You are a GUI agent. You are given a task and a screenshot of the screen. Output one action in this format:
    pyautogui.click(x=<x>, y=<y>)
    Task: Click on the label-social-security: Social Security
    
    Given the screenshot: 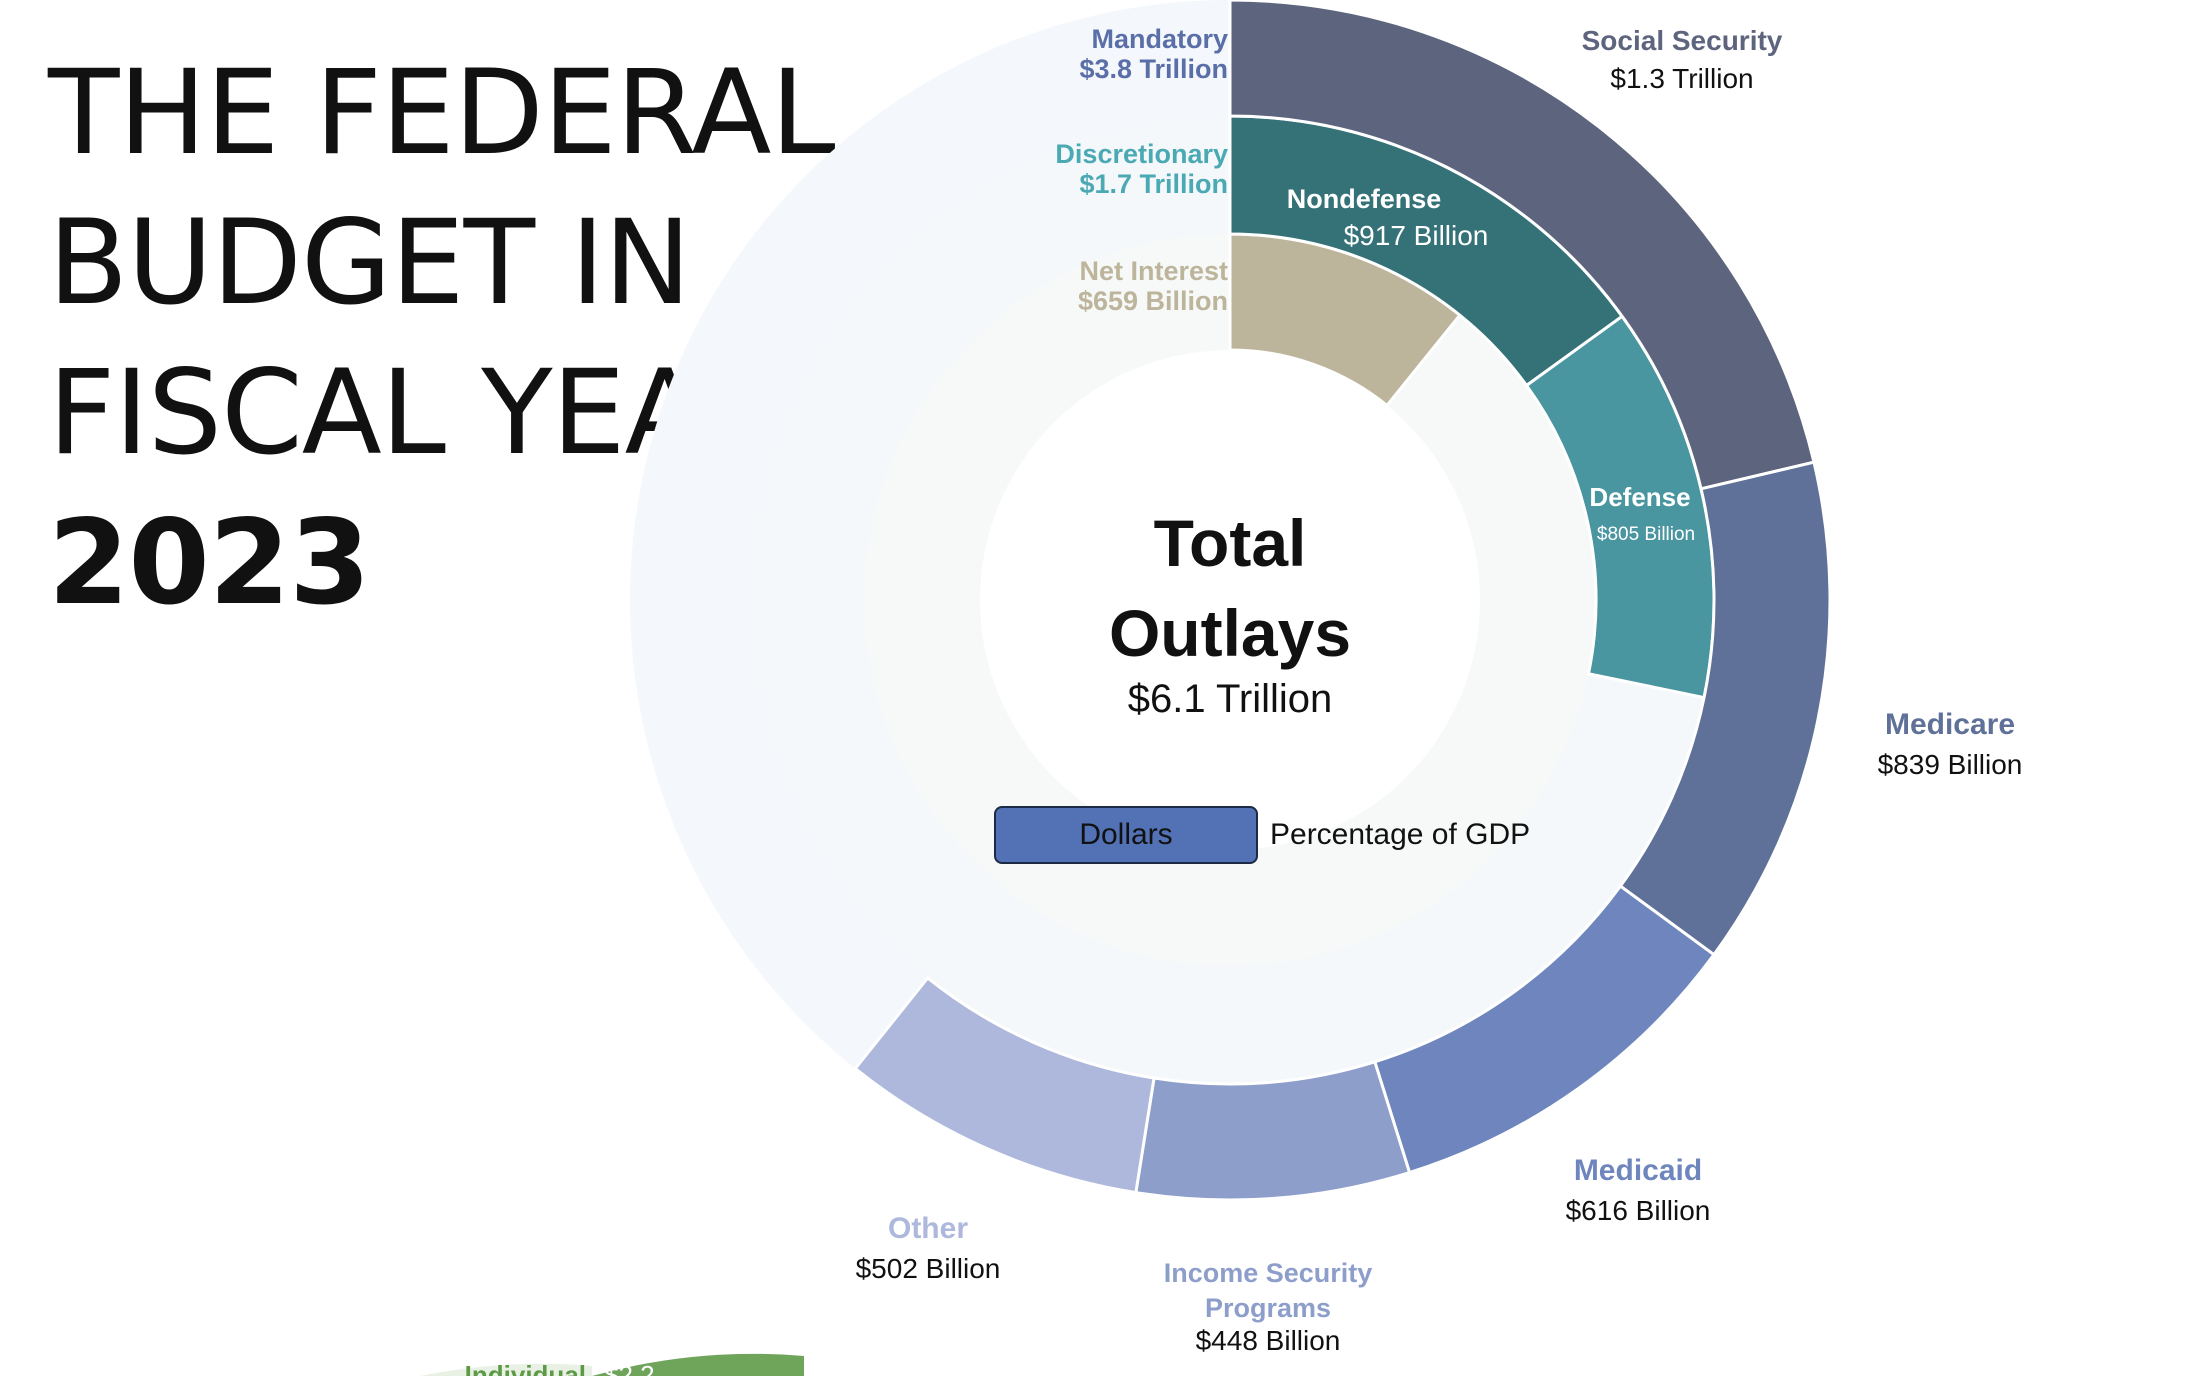 What is the action you would take?
    pyautogui.click(x=1682, y=40)
    